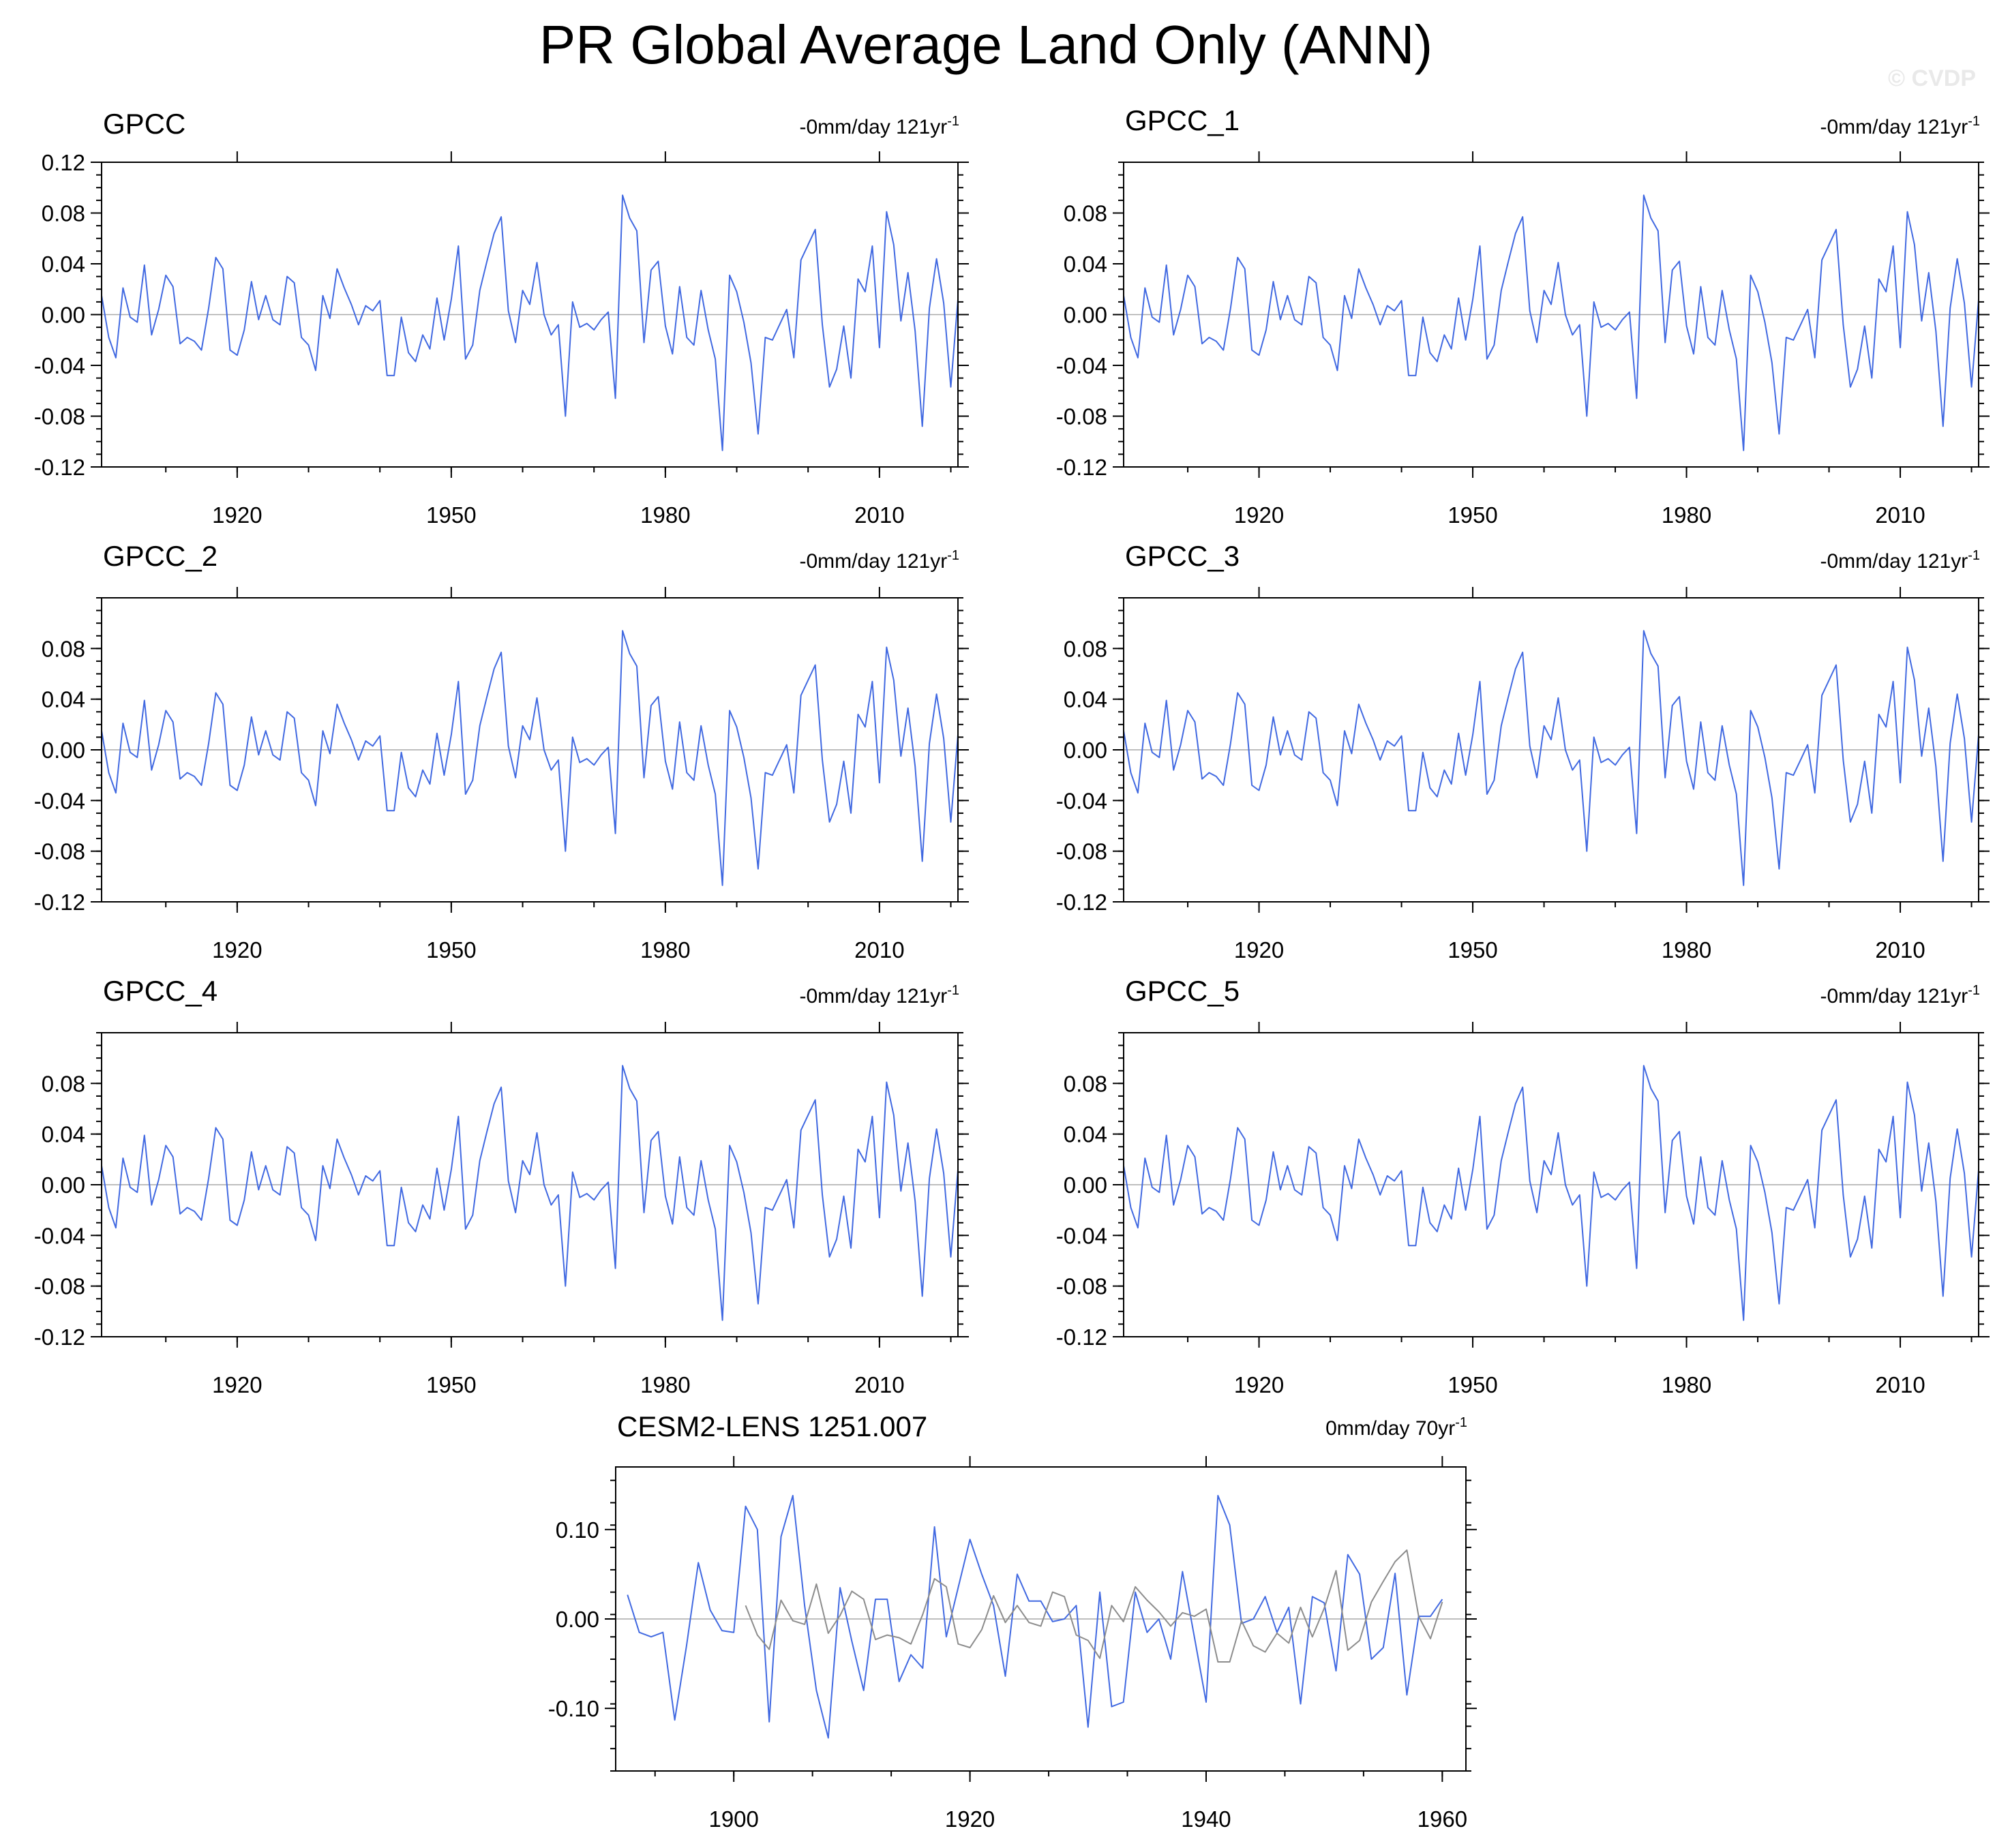 The image size is (2010, 1848). Describe the element at coordinates (1932, 78) in the screenshot. I see `watermark: © CVDP` at that location.